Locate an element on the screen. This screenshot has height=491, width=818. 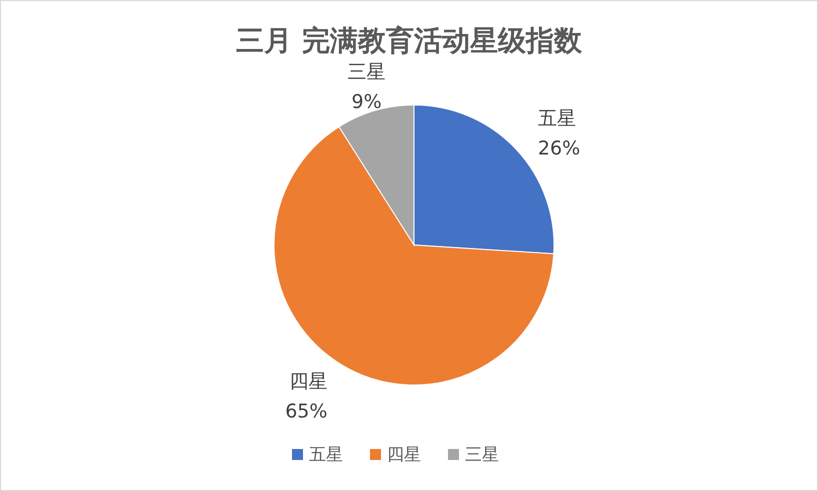
legend-label: 五星 is located at coordinates (326, 455).